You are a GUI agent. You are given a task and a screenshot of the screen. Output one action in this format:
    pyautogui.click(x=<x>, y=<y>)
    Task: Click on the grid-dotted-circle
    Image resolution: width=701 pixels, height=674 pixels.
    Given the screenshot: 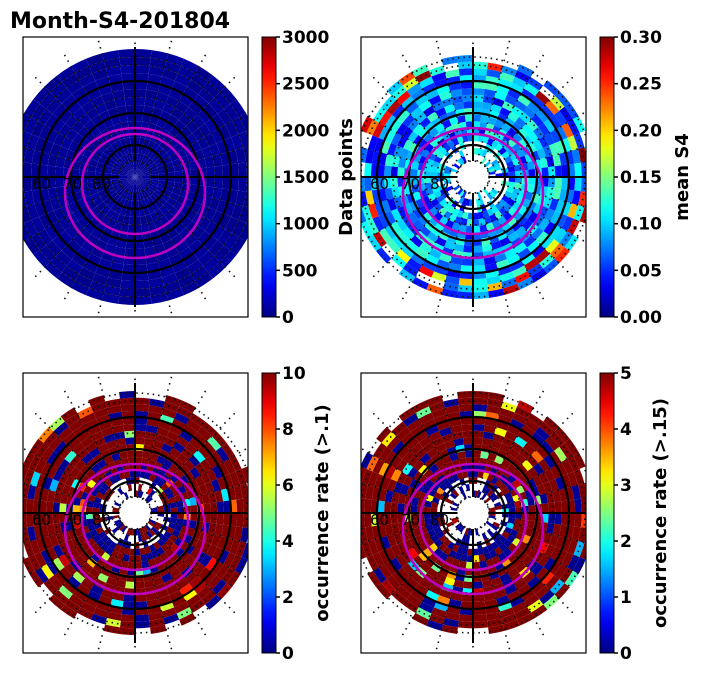 What is the action you would take?
    pyautogui.click(x=473, y=513)
    